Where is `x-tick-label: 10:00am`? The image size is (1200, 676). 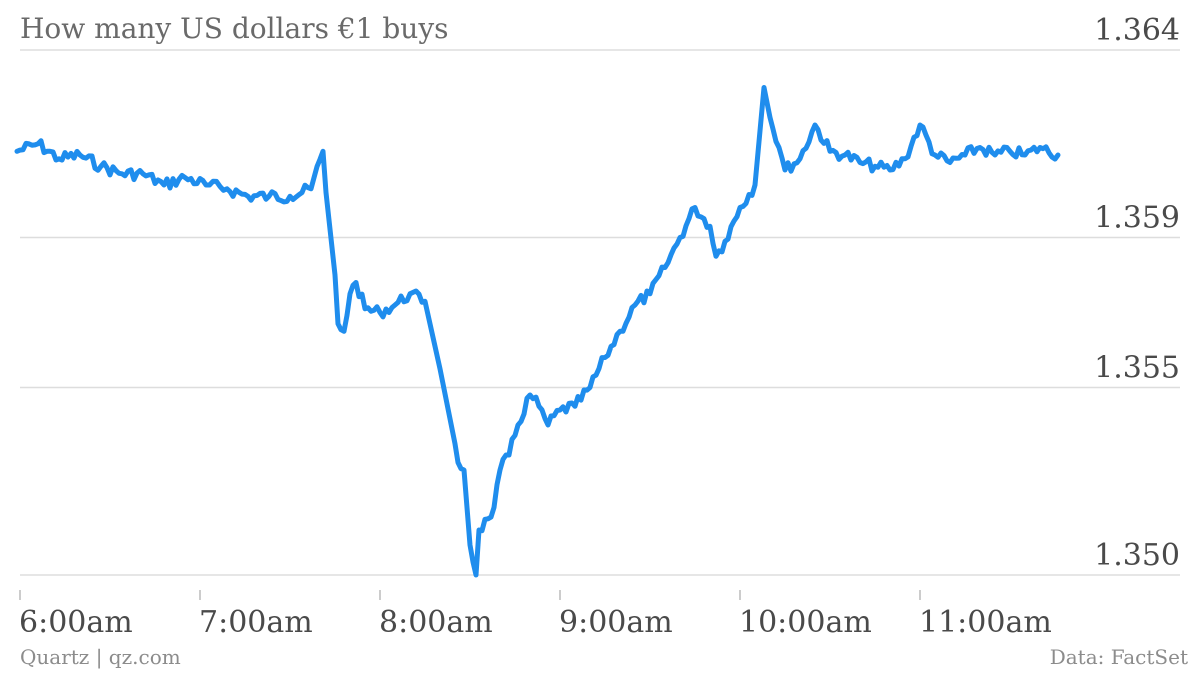
x-tick-label: 10:00am is located at coordinates (805, 622).